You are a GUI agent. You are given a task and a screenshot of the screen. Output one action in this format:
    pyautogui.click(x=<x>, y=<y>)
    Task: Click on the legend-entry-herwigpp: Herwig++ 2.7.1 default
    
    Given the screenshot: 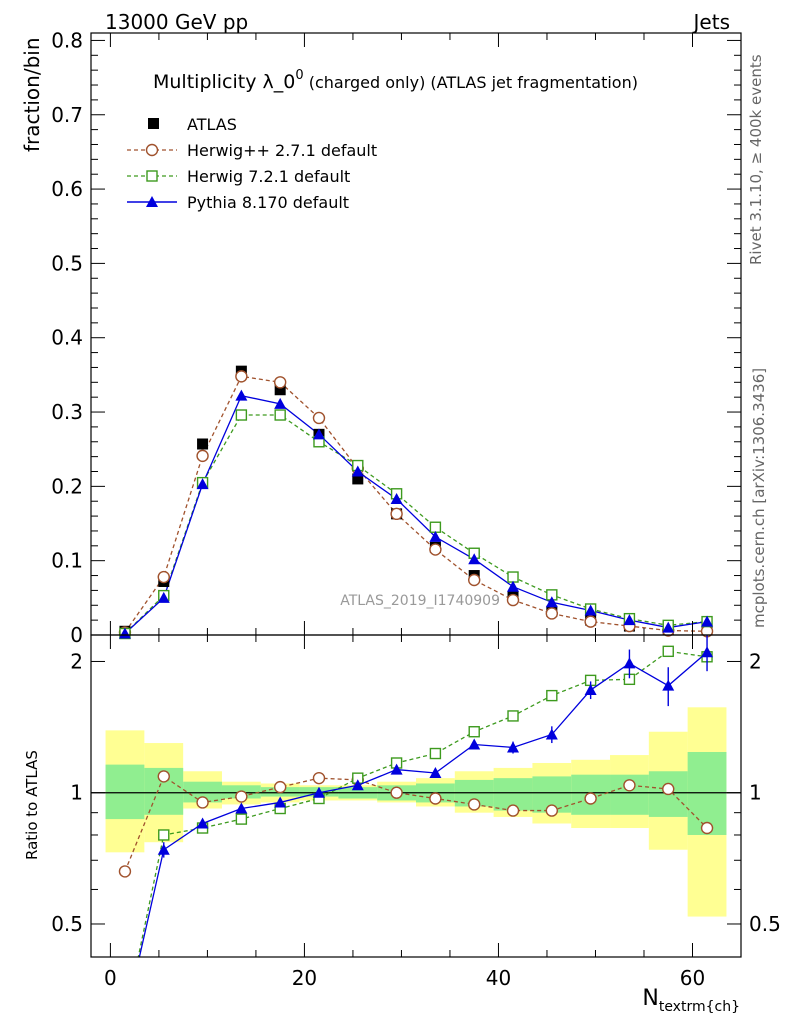 What is the action you would take?
    pyautogui.click(x=252, y=150)
    